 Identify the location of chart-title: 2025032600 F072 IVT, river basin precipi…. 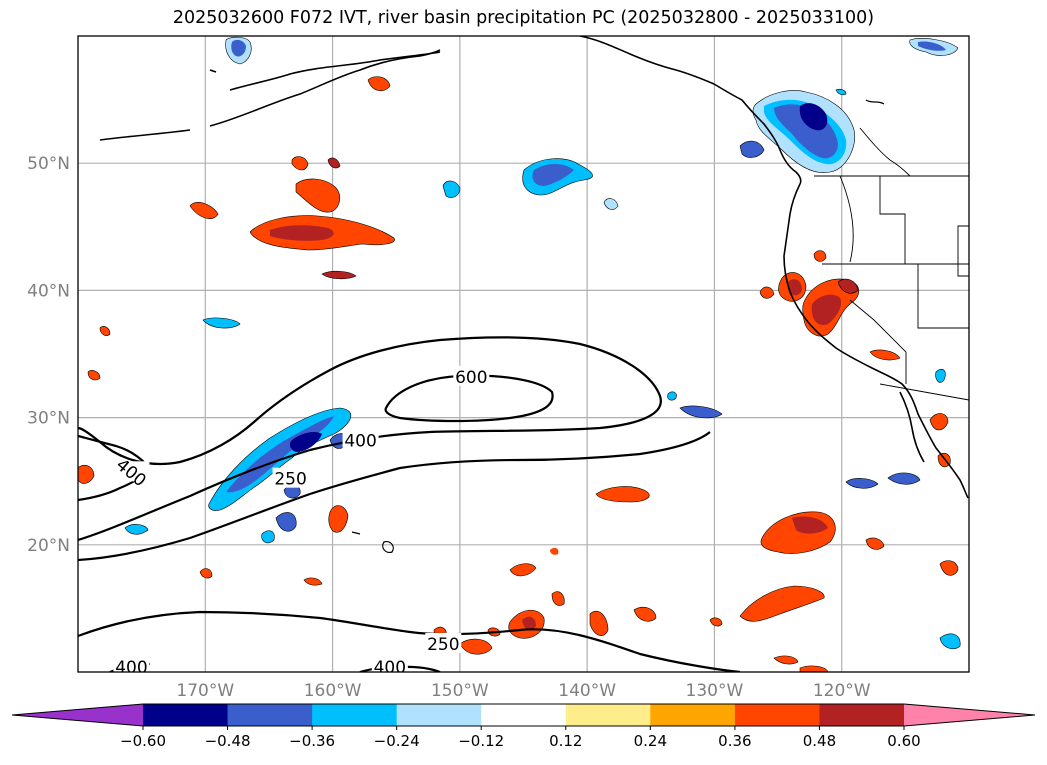
(523, 18).